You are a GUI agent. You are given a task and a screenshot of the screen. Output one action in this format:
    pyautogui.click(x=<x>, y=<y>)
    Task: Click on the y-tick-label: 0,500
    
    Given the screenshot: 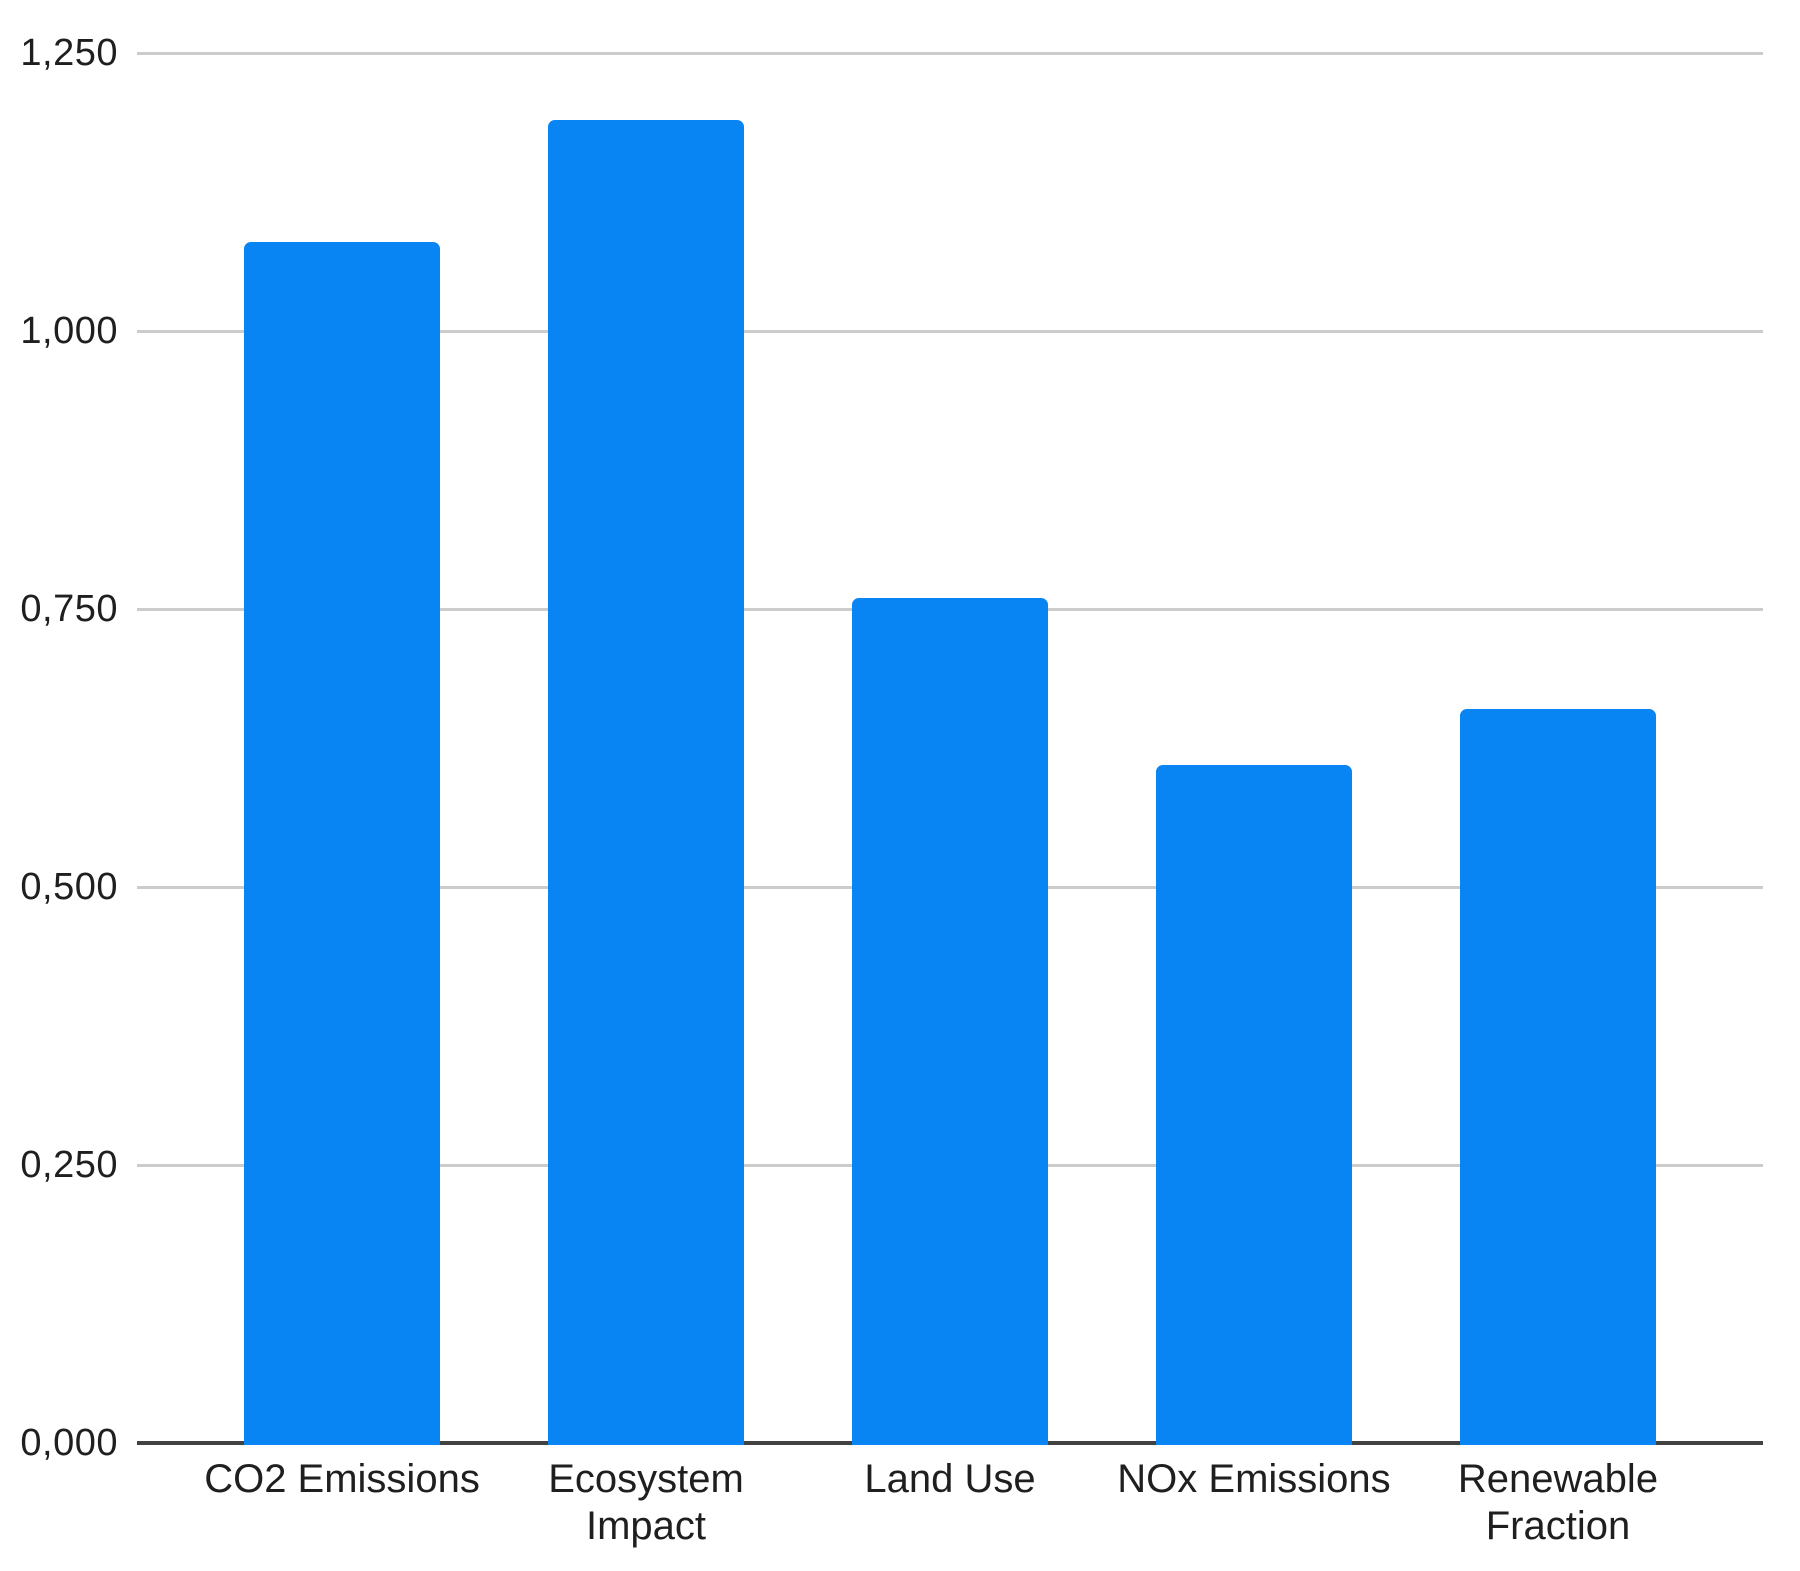 What is the action you would take?
    pyautogui.click(x=69, y=887)
    